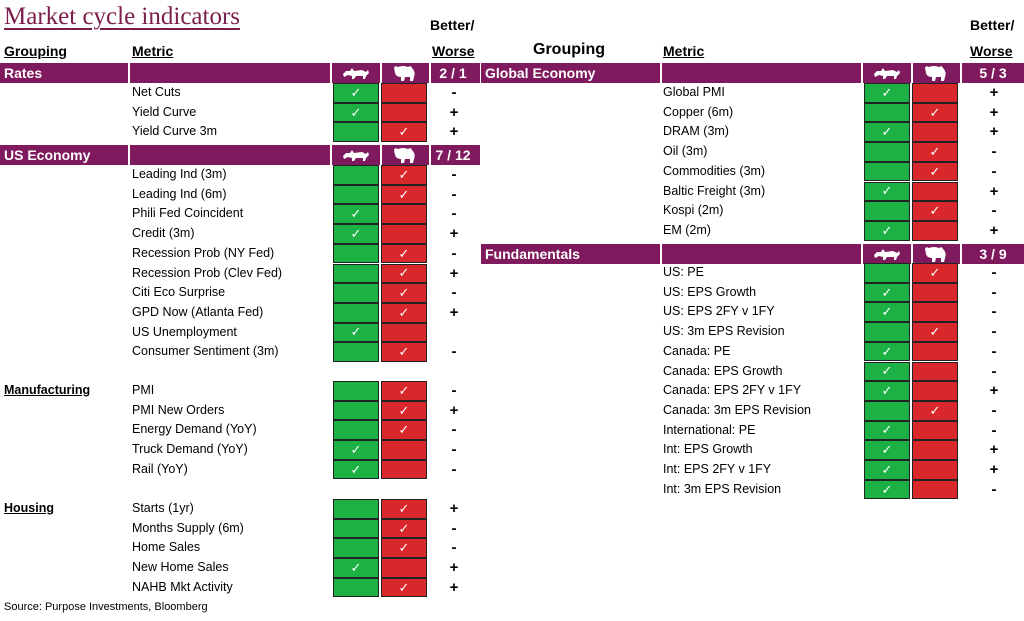 This screenshot has width=1024, height=621. Describe the element at coordinates (106, 607) in the screenshot. I see `source-note: Source: Purpose Investments, Bloomberg` at that location.